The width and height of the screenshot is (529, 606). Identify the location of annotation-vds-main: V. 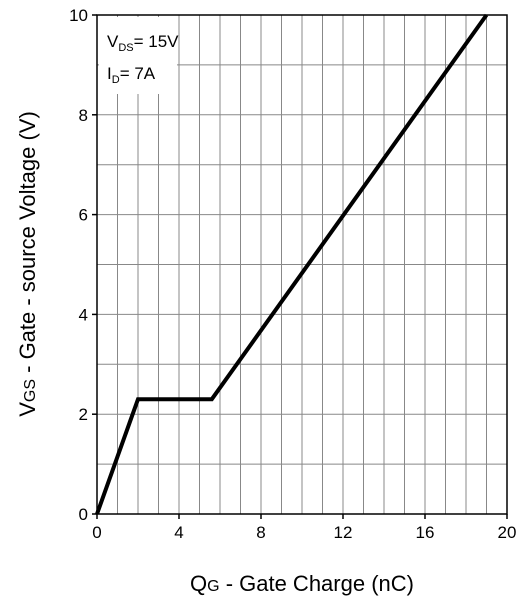
(113, 41).